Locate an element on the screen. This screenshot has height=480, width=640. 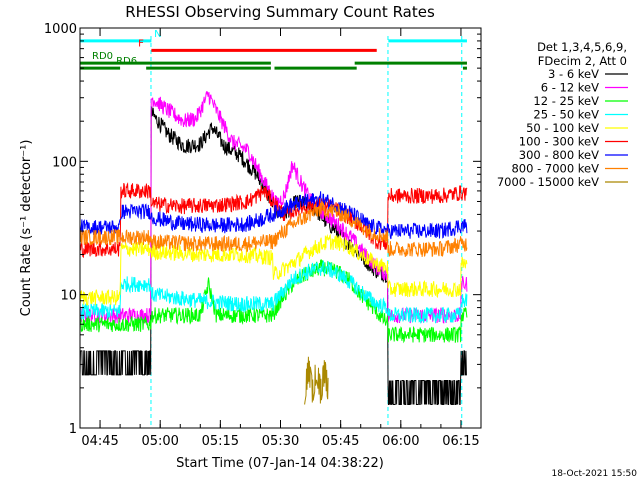
legend-label-0: 3 - 6 keV is located at coordinates (573, 74).